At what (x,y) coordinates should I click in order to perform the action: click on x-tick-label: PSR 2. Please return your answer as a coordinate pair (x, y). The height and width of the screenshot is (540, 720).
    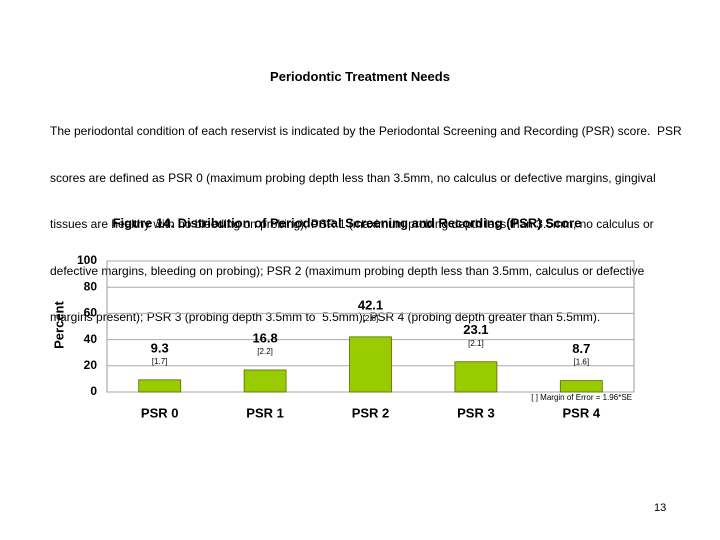
    Looking at the image, I should click on (371, 412).